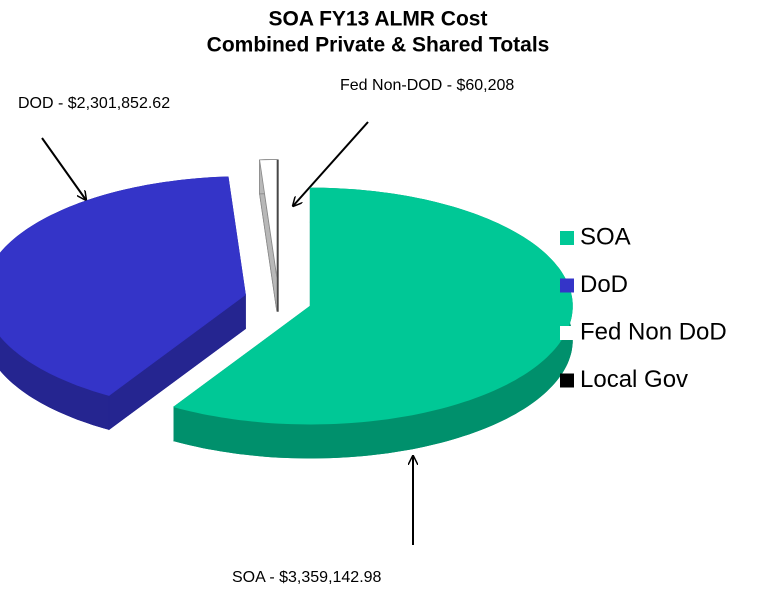 The height and width of the screenshot is (593, 757). I want to click on legend-label: Fed Non DoD, so click(653, 331).